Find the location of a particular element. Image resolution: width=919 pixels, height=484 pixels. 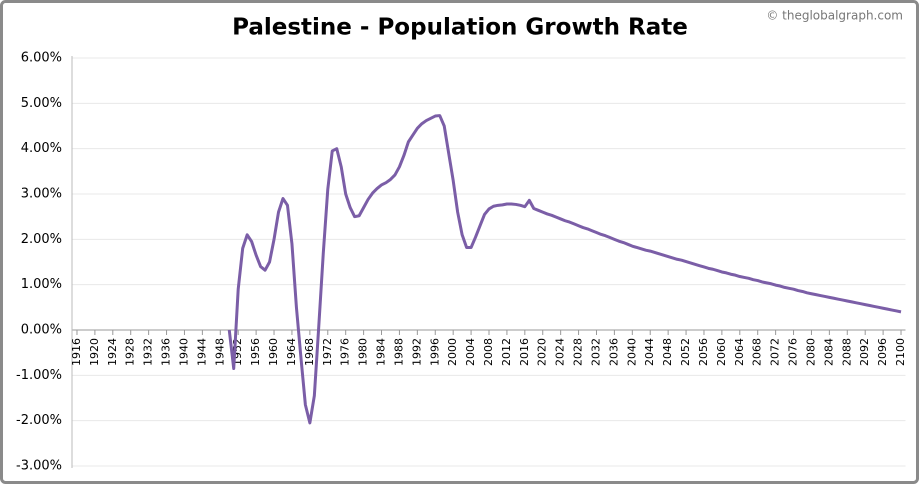

x-tick-label: 1936 is located at coordinates (166, 352).